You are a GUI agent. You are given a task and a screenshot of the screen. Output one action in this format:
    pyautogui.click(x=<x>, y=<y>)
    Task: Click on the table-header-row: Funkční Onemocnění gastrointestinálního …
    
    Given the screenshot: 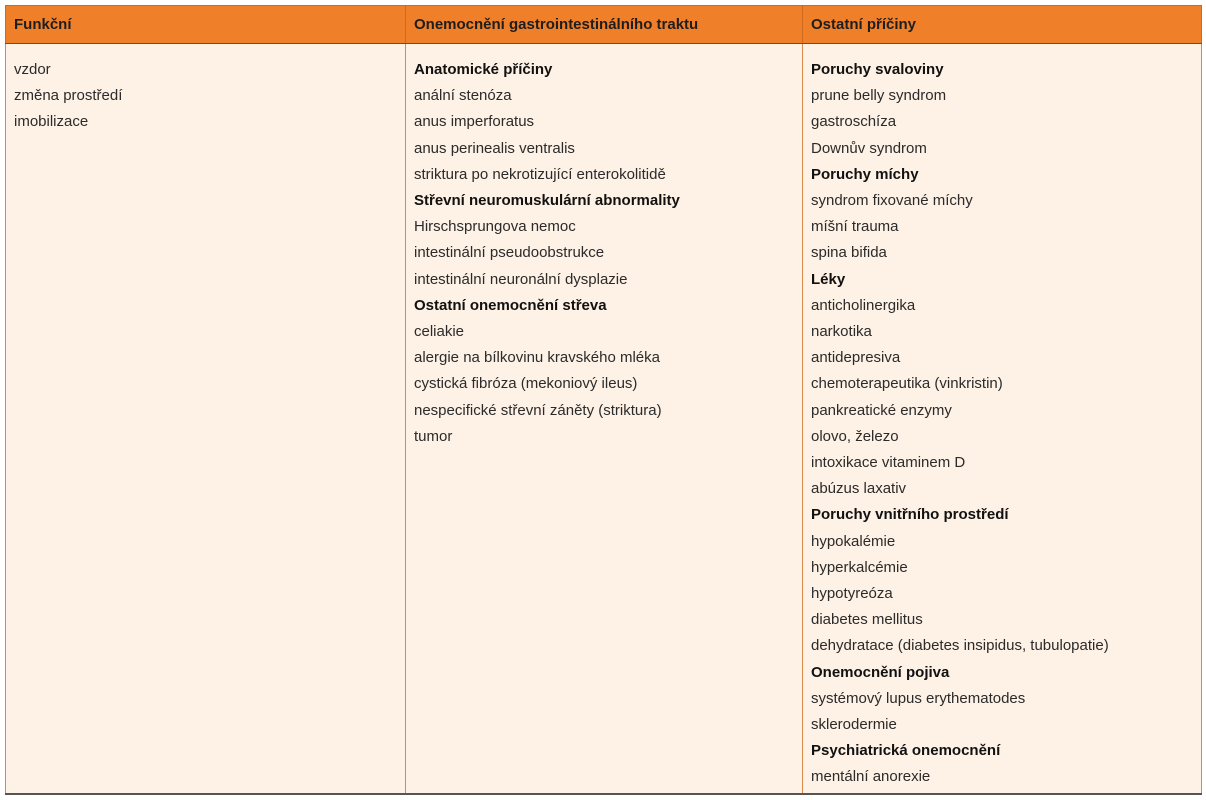 What is the action you would take?
    pyautogui.click(x=603, y=24)
    